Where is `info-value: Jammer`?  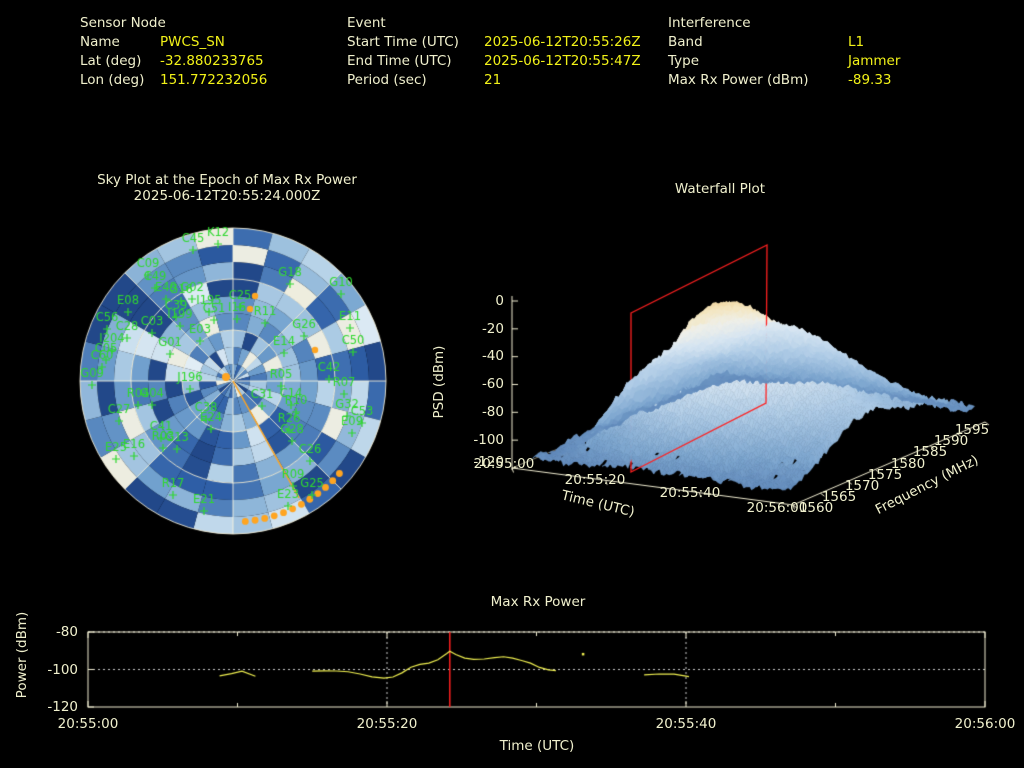 info-value: Jammer is located at coordinates (874, 61).